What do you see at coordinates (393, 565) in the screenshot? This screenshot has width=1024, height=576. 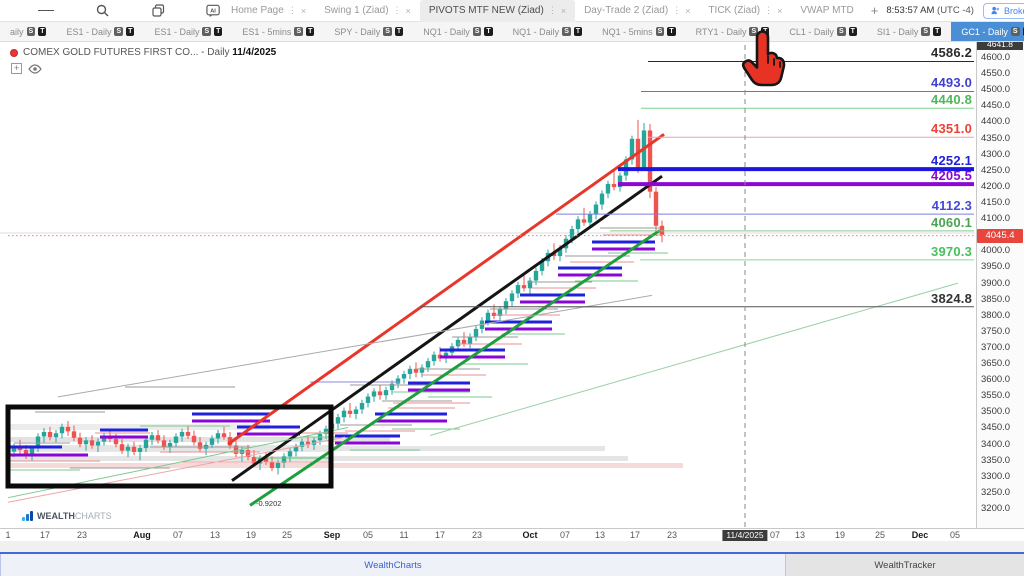 I see `tab-wealthcharts: WealthCharts` at bounding box center [393, 565].